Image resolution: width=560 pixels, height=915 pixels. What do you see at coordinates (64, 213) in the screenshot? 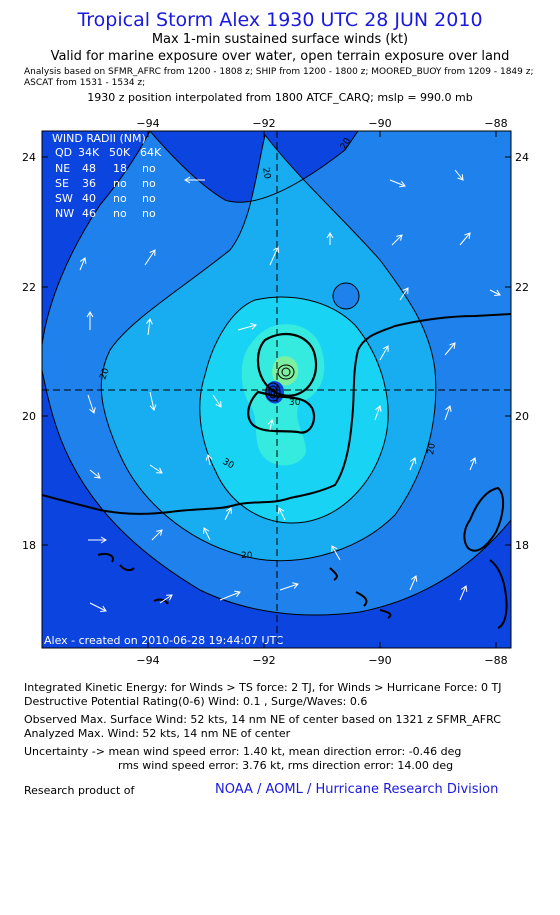
I see `wind-radii-nw-label: NW` at bounding box center [64, 213].